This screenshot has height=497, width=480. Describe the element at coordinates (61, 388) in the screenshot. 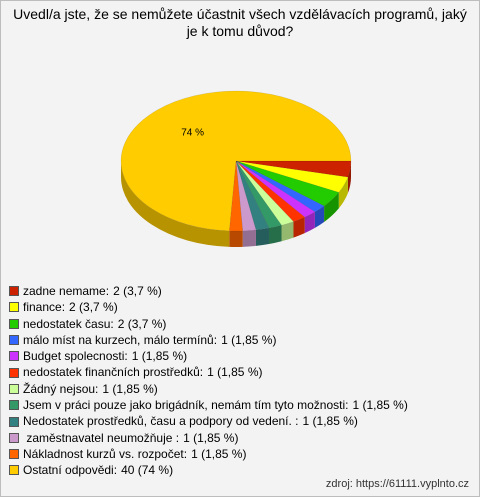

I see `legend-label: Žádný nejsou:` at that location.